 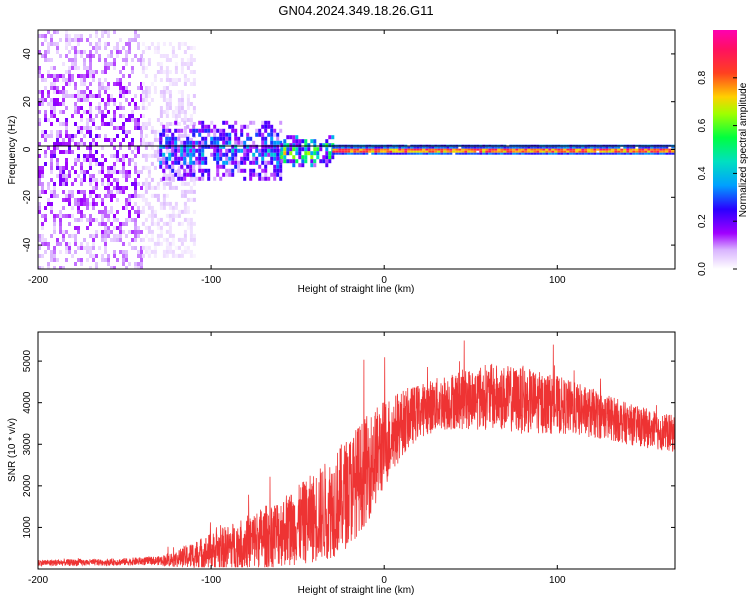 I want to click on snr-y-tick-label: 2000, so click(x=27, y=485).